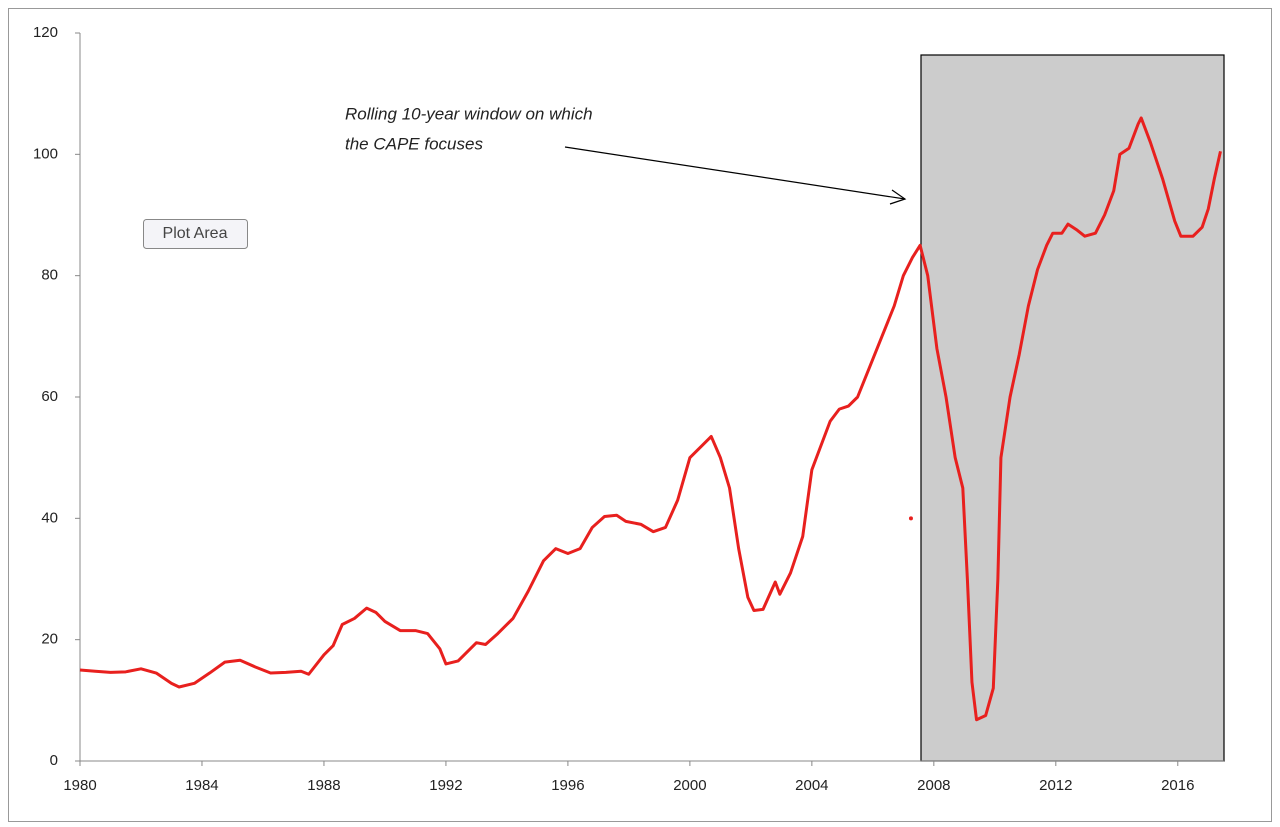 This screenshot has height=827, width=1280. I want to click on y-tick-label: 80, so click(49, 275).